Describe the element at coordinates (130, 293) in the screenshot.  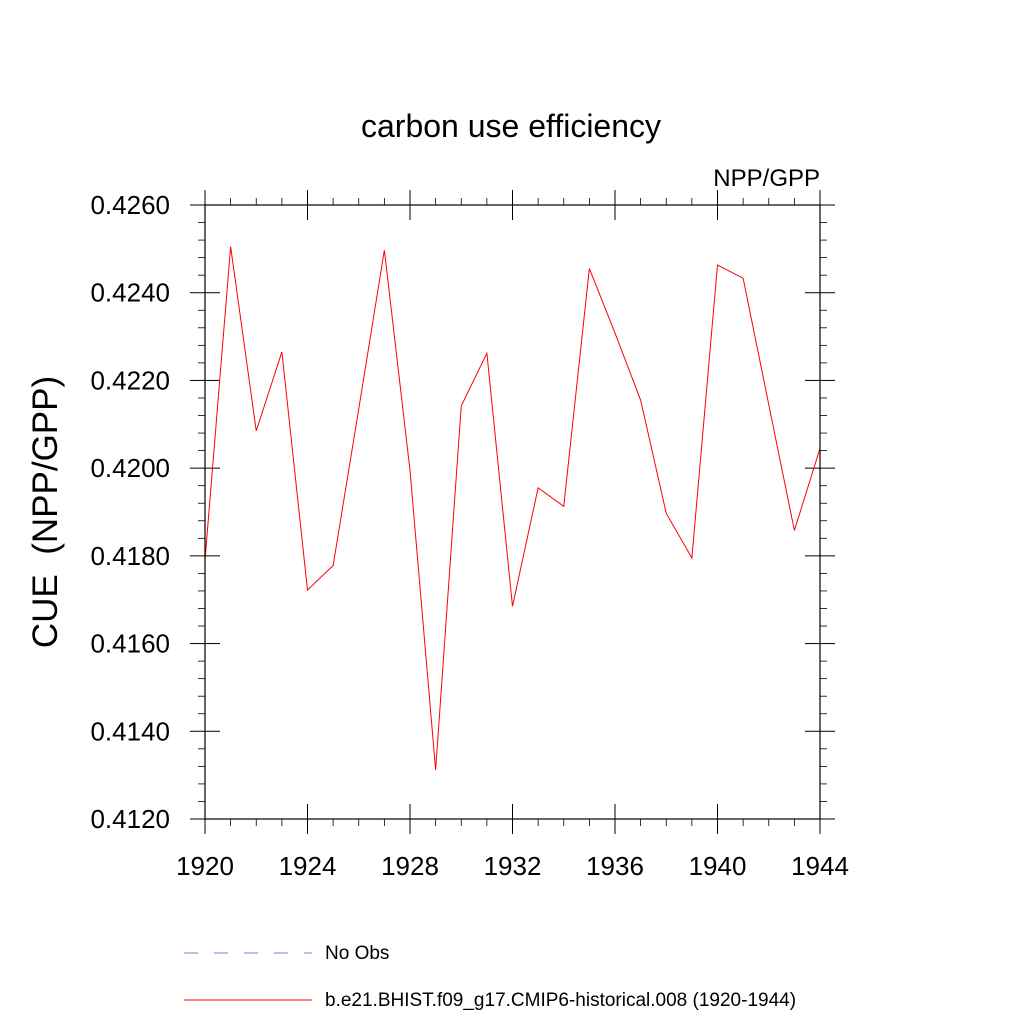
I see `y-tick-label: 0.4240` at that location.